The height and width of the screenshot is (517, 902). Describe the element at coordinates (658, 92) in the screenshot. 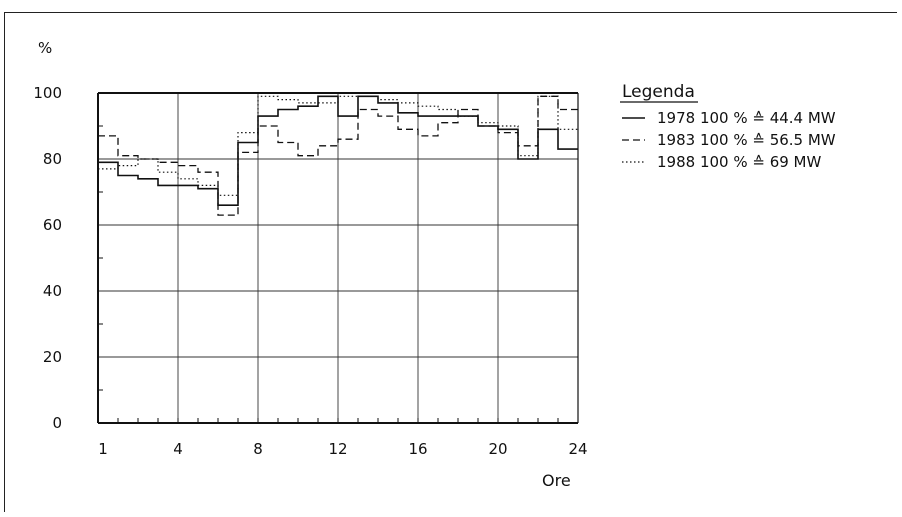

I see `legend-title: Legenda` at that location.